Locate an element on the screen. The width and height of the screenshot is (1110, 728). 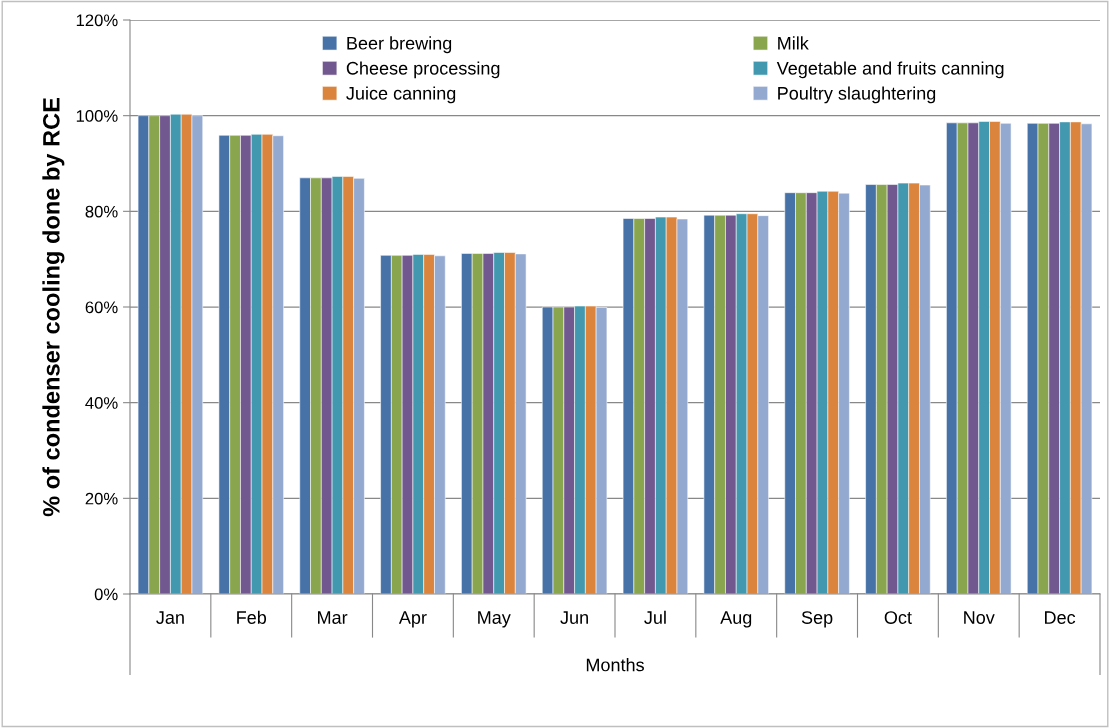
y-tick-label: 40% is located at coordinates (101, 403).